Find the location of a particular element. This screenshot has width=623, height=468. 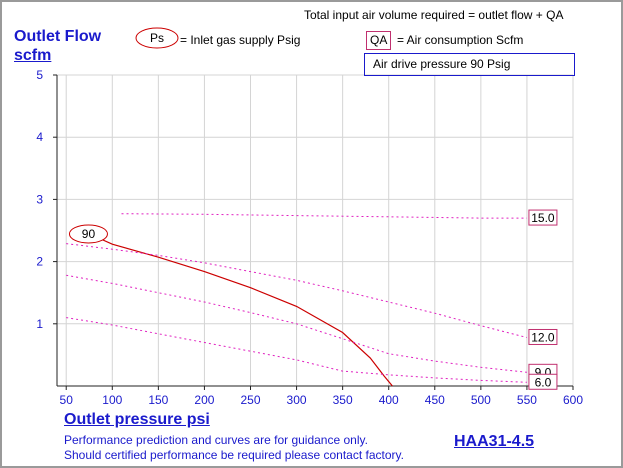

ps-legend-ellipse: Ps is located at coordinates (157, 38).